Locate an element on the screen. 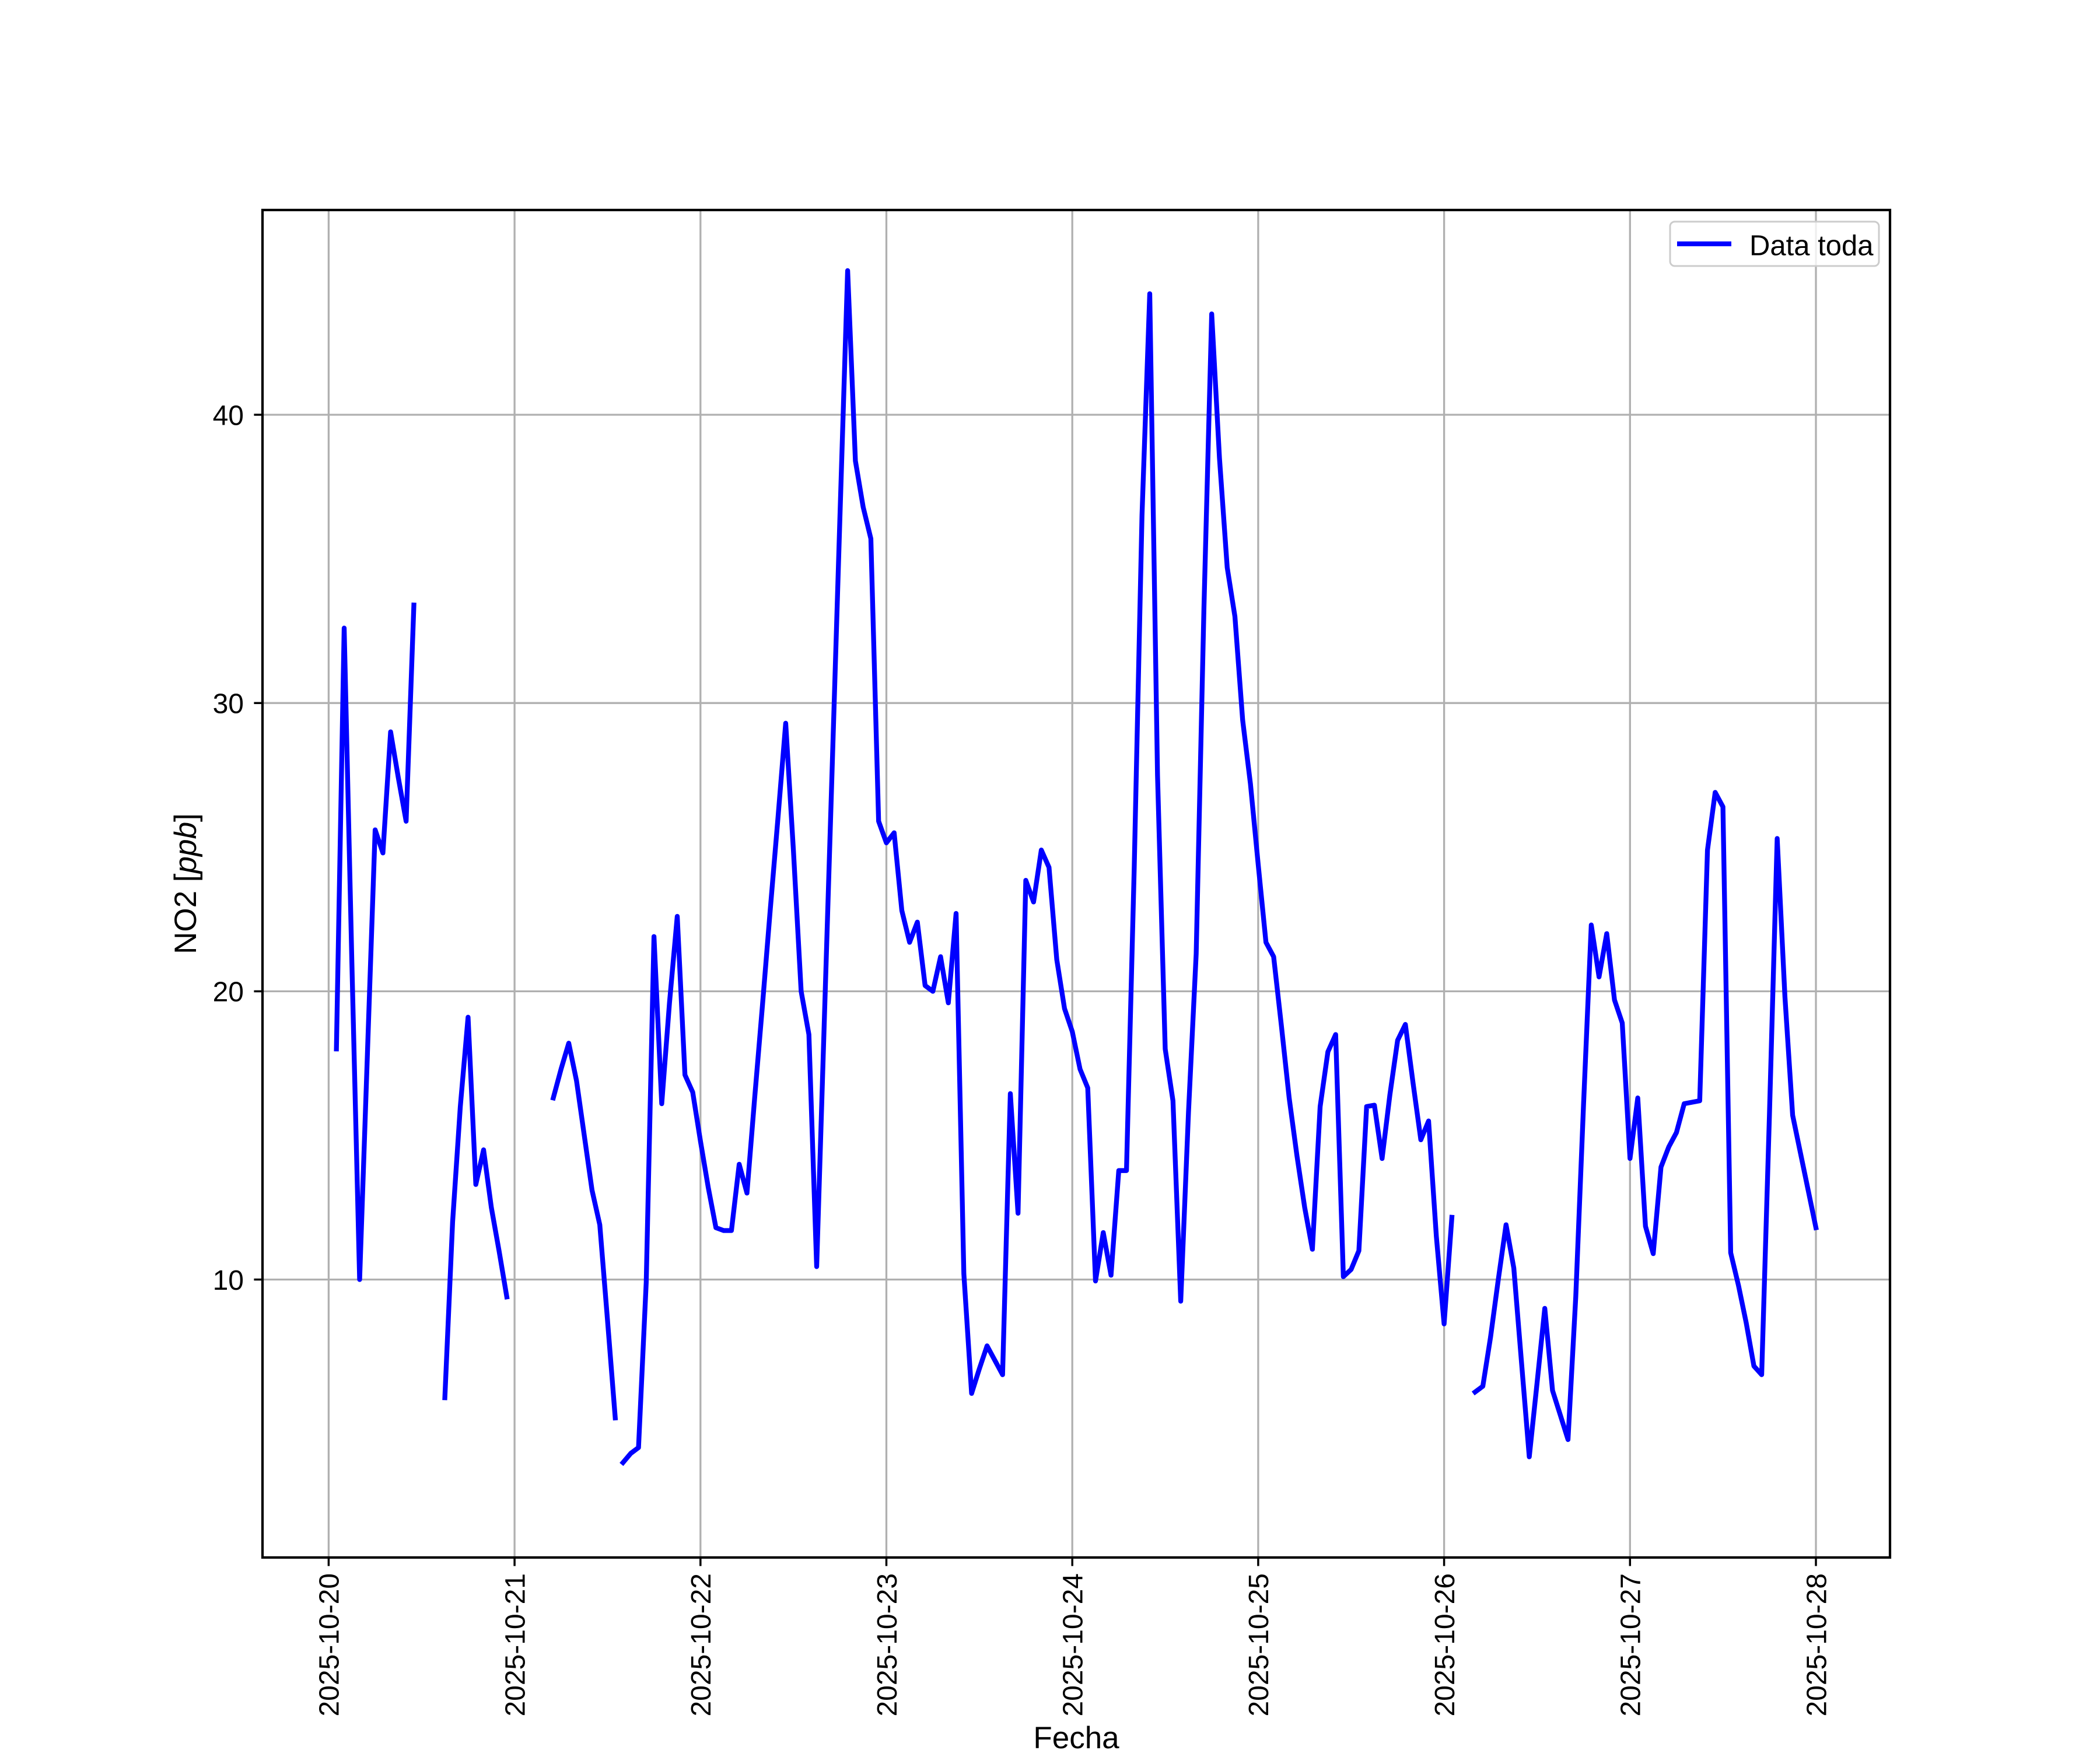 The width and height of the screenshot is (2100, 1750). svg-text: 2025-10-24 is located at coordinates (1073, 1645).